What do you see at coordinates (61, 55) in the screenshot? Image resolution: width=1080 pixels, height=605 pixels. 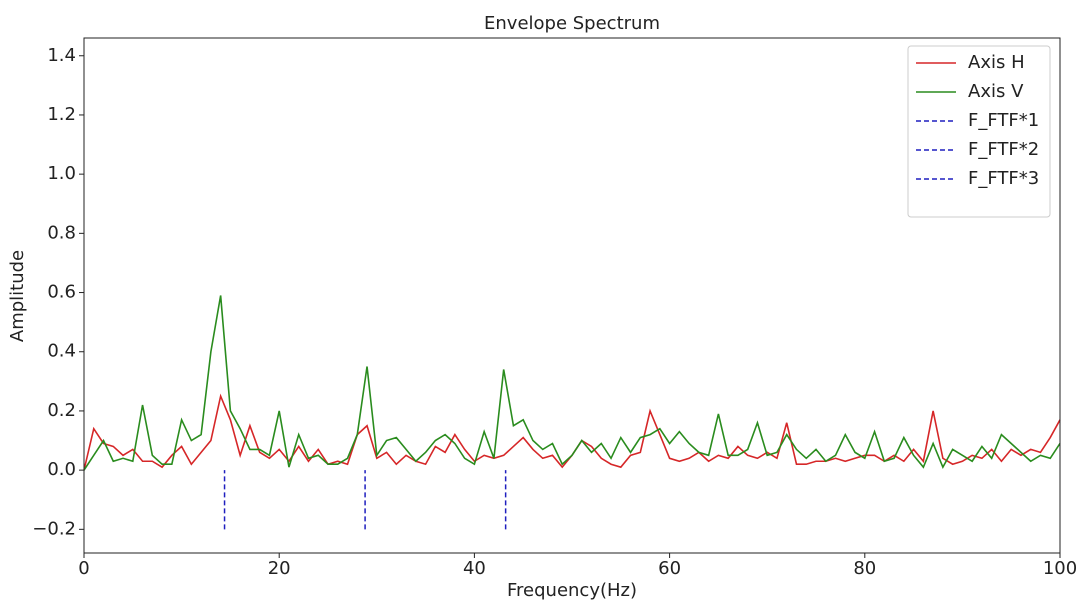 I see `y-tick-label: 1.4` at bounding box center [61, 55].